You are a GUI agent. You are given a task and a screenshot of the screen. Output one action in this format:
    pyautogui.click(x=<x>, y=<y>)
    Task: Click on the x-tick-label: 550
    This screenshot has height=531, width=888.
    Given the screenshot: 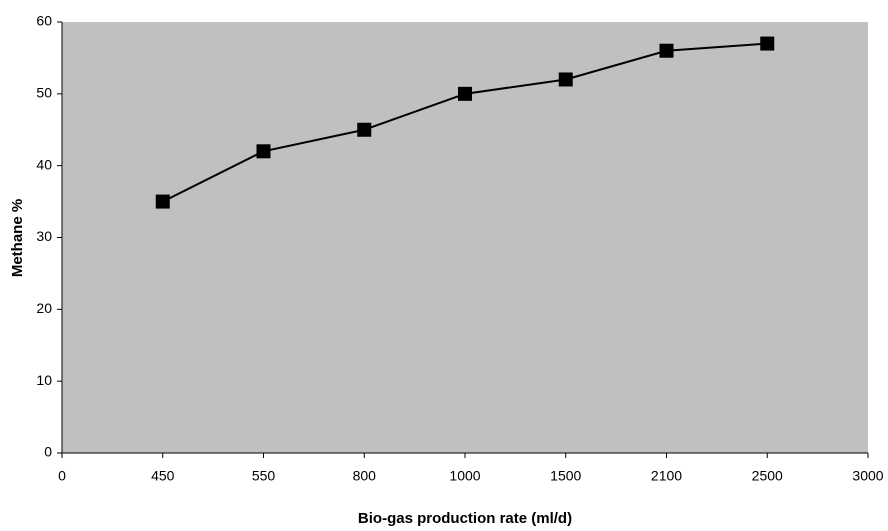 What is the action you would take?
    pyautogui.click(x=264, y=476)
    